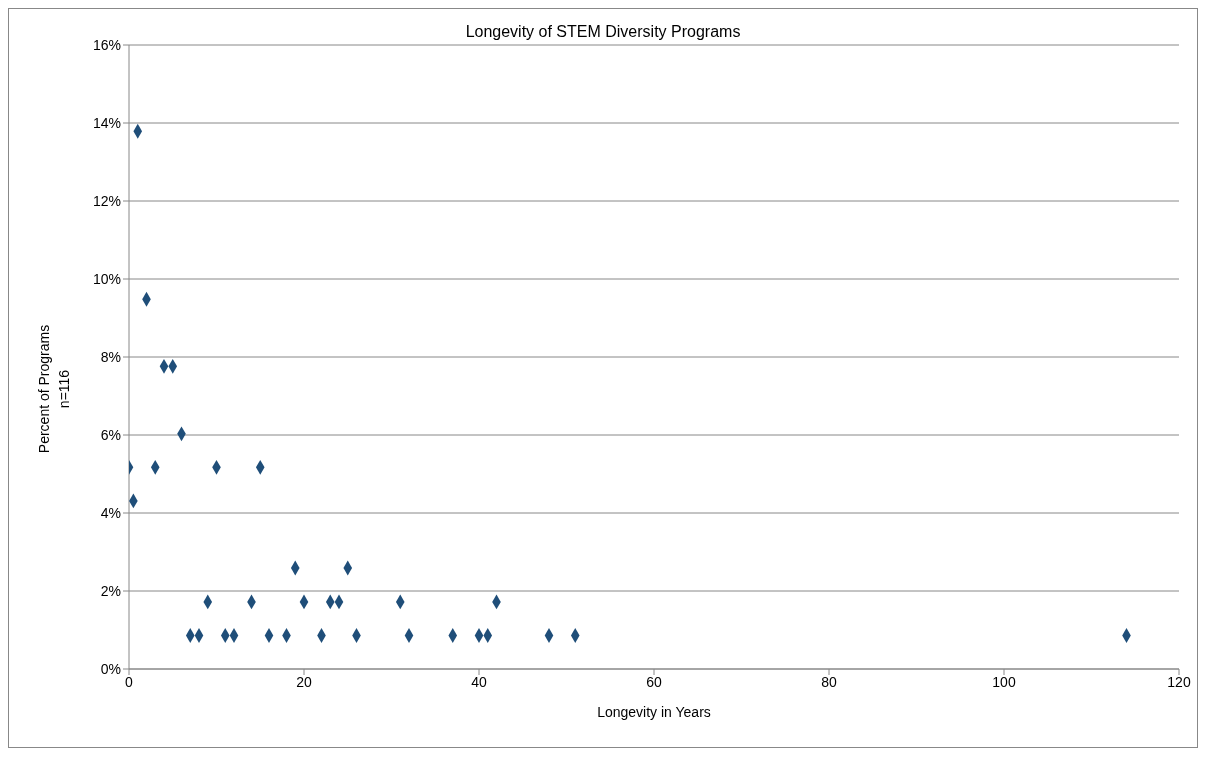 Image resolution: width=1207 pixels, height=760 pixels. What do you see at coordinates (106, 278) in the screenshot?
I see `y-tick-label: 10%` at bounding box center [106, 278].